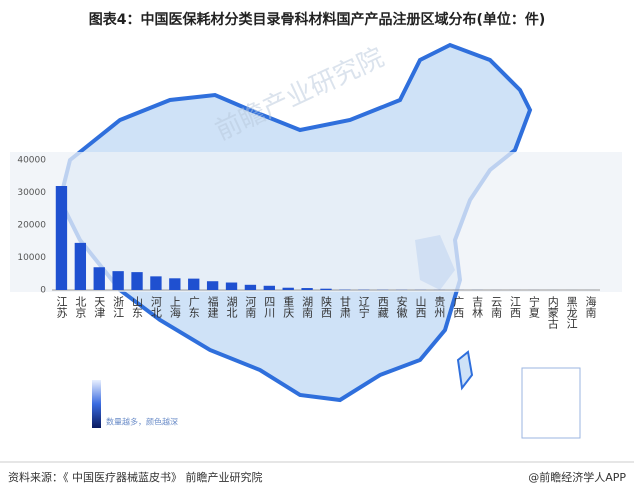 The image size is (634, 502). What do you see at coordinates (137, 307) in the screenshot?
I see `x-tick-label: 山东` at bounding box center [137, 307].